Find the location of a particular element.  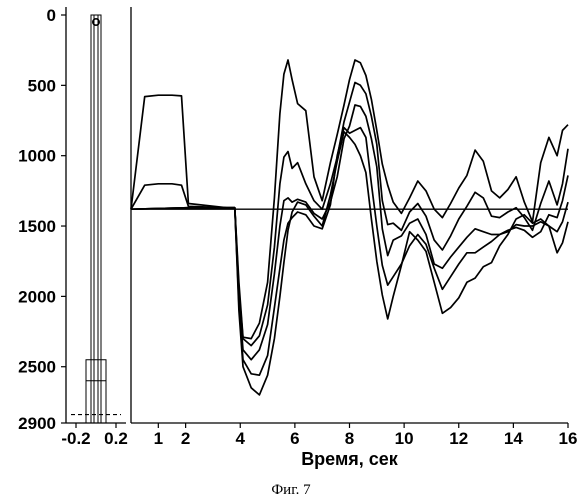

x-tick-label: 16 is located at coordinates (568, 438).